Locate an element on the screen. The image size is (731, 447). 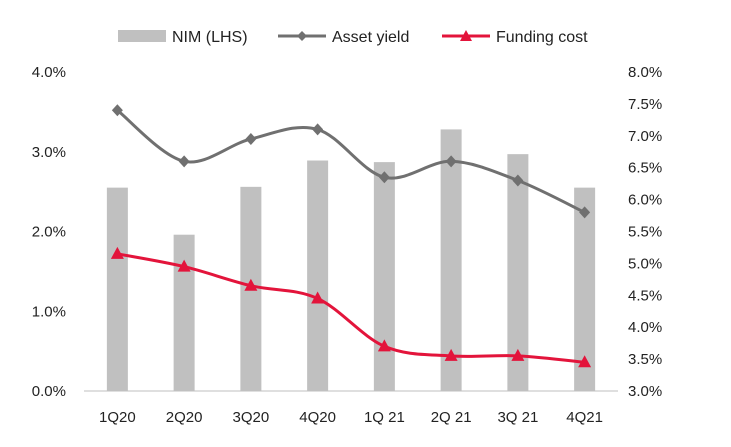
left-axis-tick-label: 0.0% is located at coordinates (49, 391).